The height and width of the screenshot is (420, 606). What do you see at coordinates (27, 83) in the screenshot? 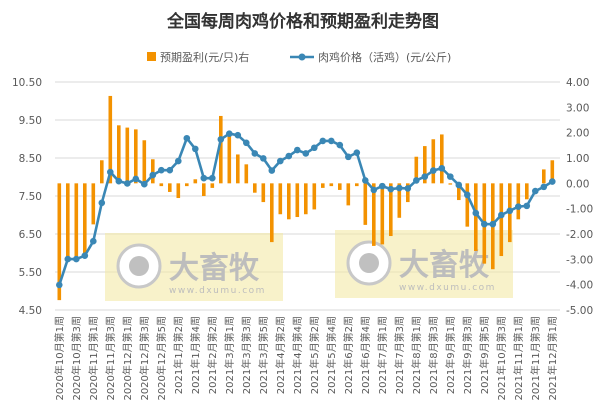
I see `left-axis-tick: 10.50` at bounding box center [27, 83].